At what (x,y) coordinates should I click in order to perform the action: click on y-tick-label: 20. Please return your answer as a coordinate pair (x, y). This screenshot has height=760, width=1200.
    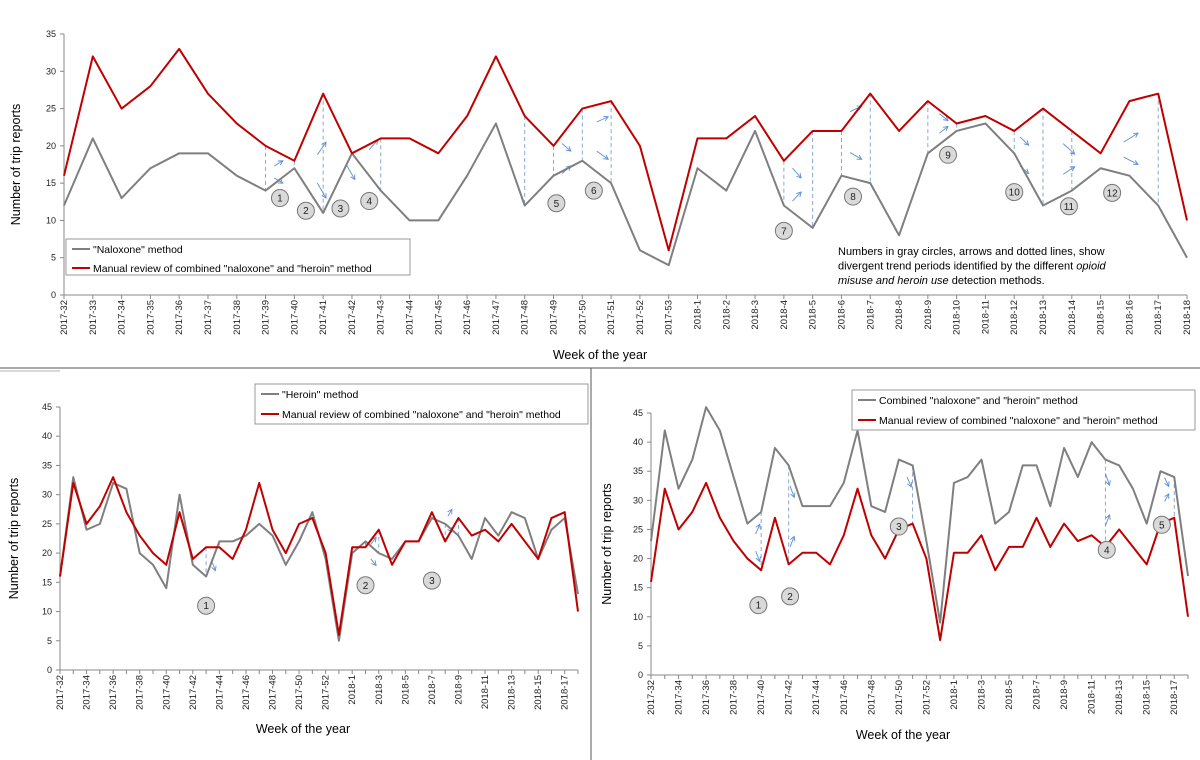
    Looking at the image, I should click on (638, 559).